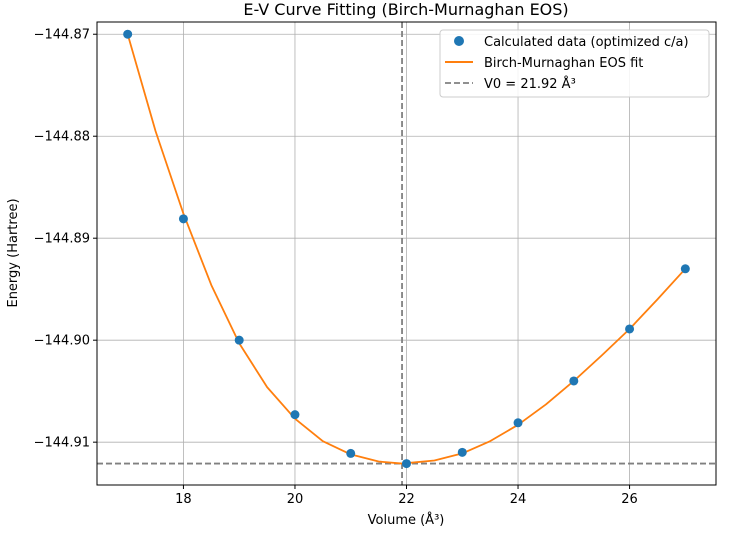 This screenshot has height=534, width=739. Describe the element at coordinates (62, 137) in the screenshot. I see `y-tick-label: −144.88` at that location.